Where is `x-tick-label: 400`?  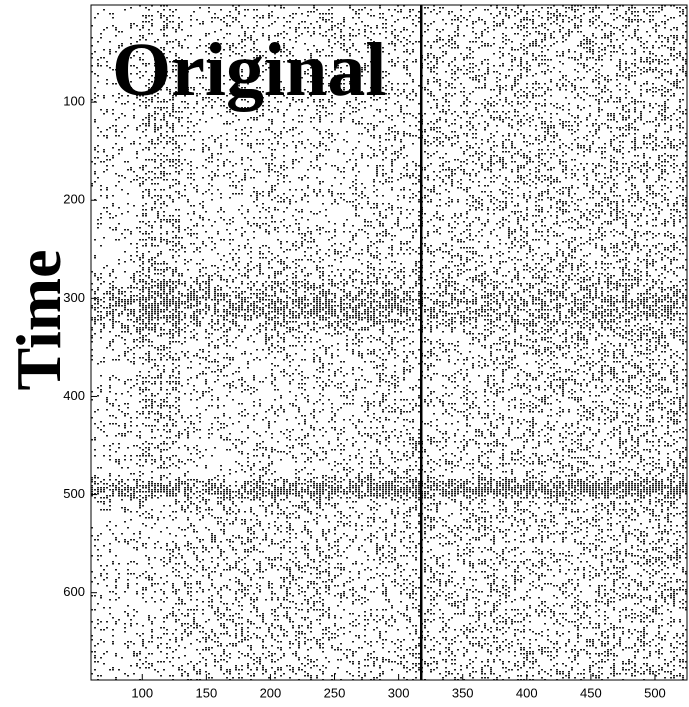 x-tick-label: 400 is located at coordinates (527, 692).